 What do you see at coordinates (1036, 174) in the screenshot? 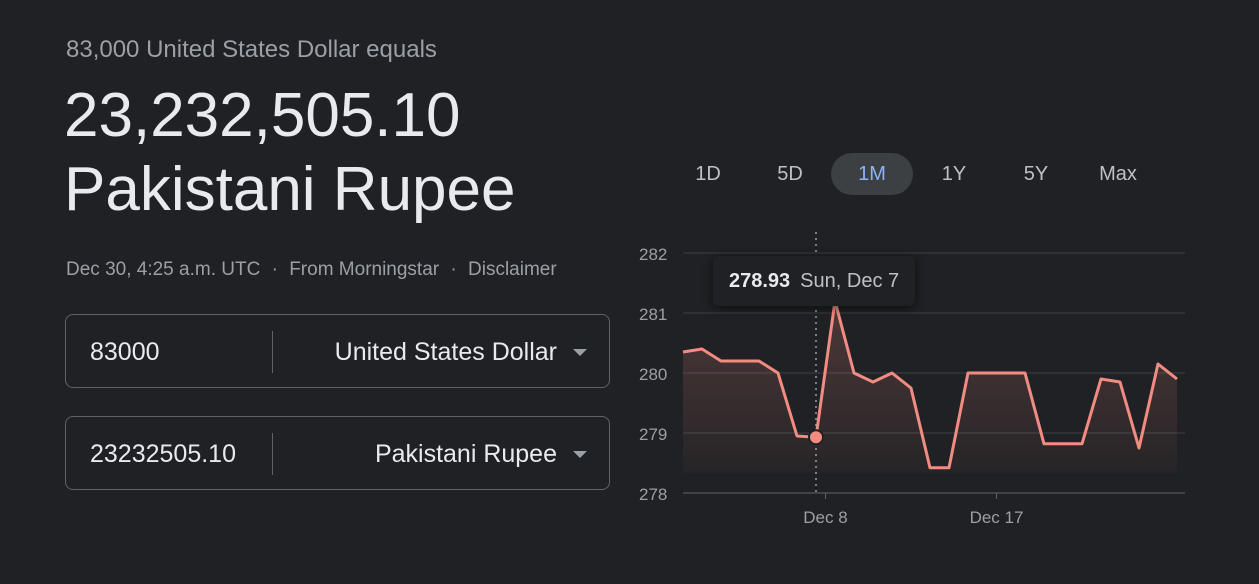
I see `tab-5y: 5Y` at bounding box center [1036, 174].